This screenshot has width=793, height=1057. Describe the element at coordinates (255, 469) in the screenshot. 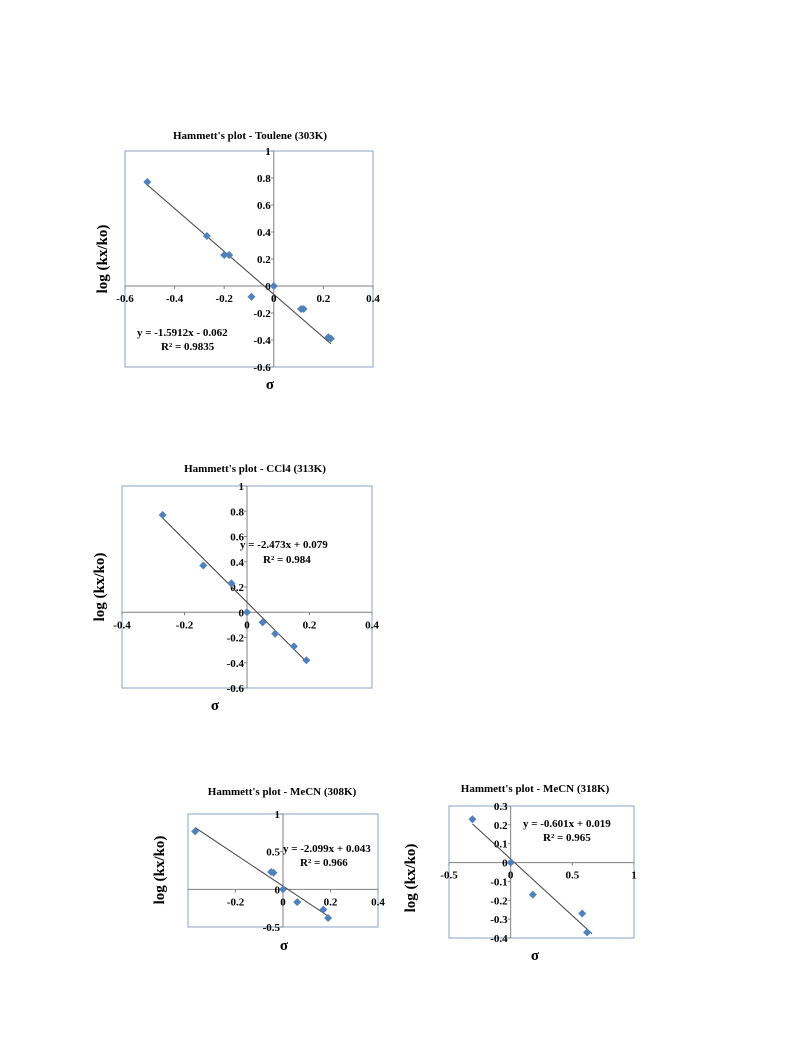

I see `chart-title: Hammett's plot - CCl4 (313K)` at that location.